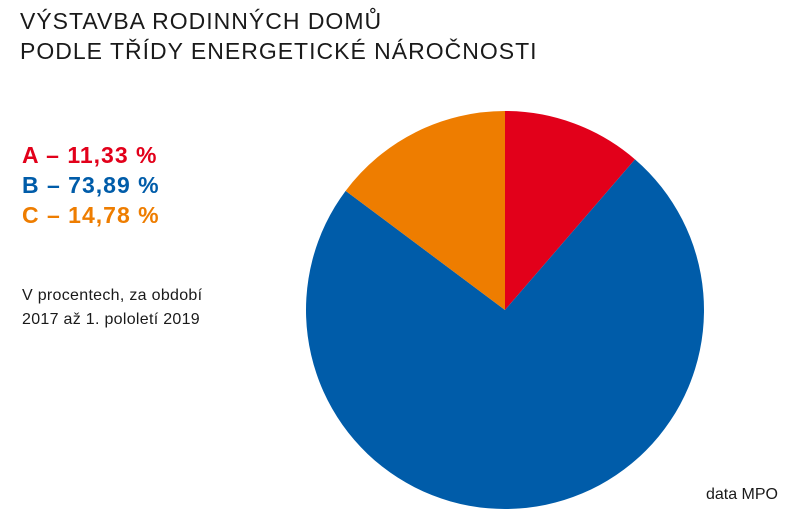  What do you see at coordinates (91, 215) in the screenshot?
I see `legend-item-c: C – 14,78 %` at bounding box center [91, 215].